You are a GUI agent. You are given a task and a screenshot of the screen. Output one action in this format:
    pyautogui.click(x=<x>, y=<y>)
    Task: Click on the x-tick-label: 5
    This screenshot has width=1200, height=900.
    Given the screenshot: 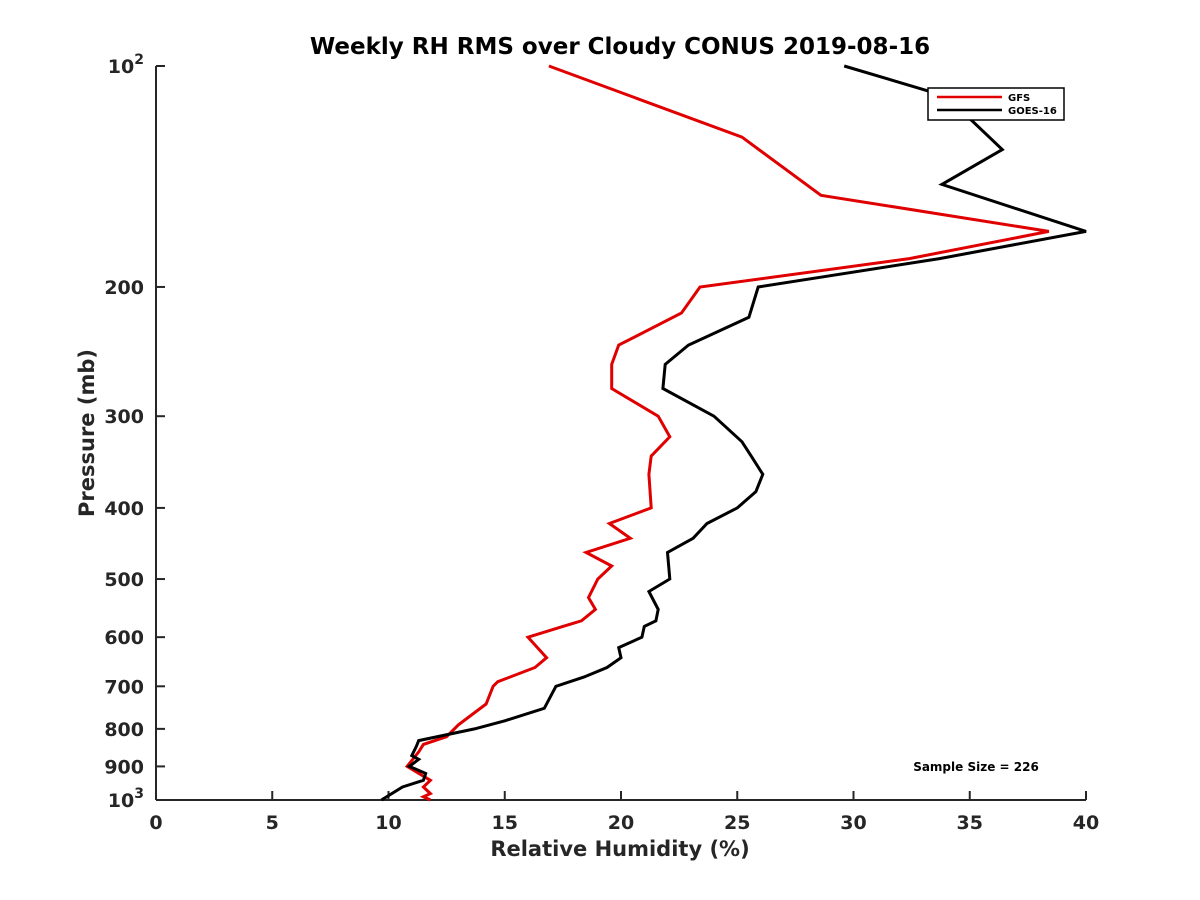 What is the action you would take?
    pyautogui.click(x=272, y=823)
    